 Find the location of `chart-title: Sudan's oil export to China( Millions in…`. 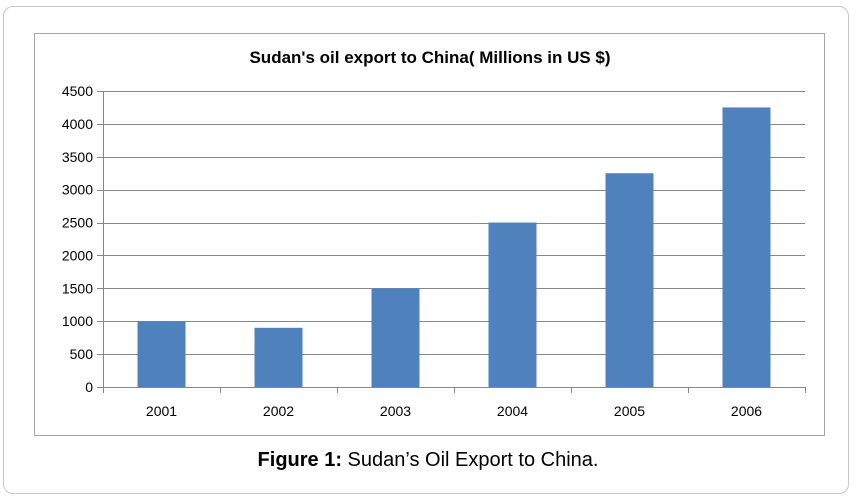

chart-title: Sudan's oil export to China( Millions in… is located at coordinates (429, 57).